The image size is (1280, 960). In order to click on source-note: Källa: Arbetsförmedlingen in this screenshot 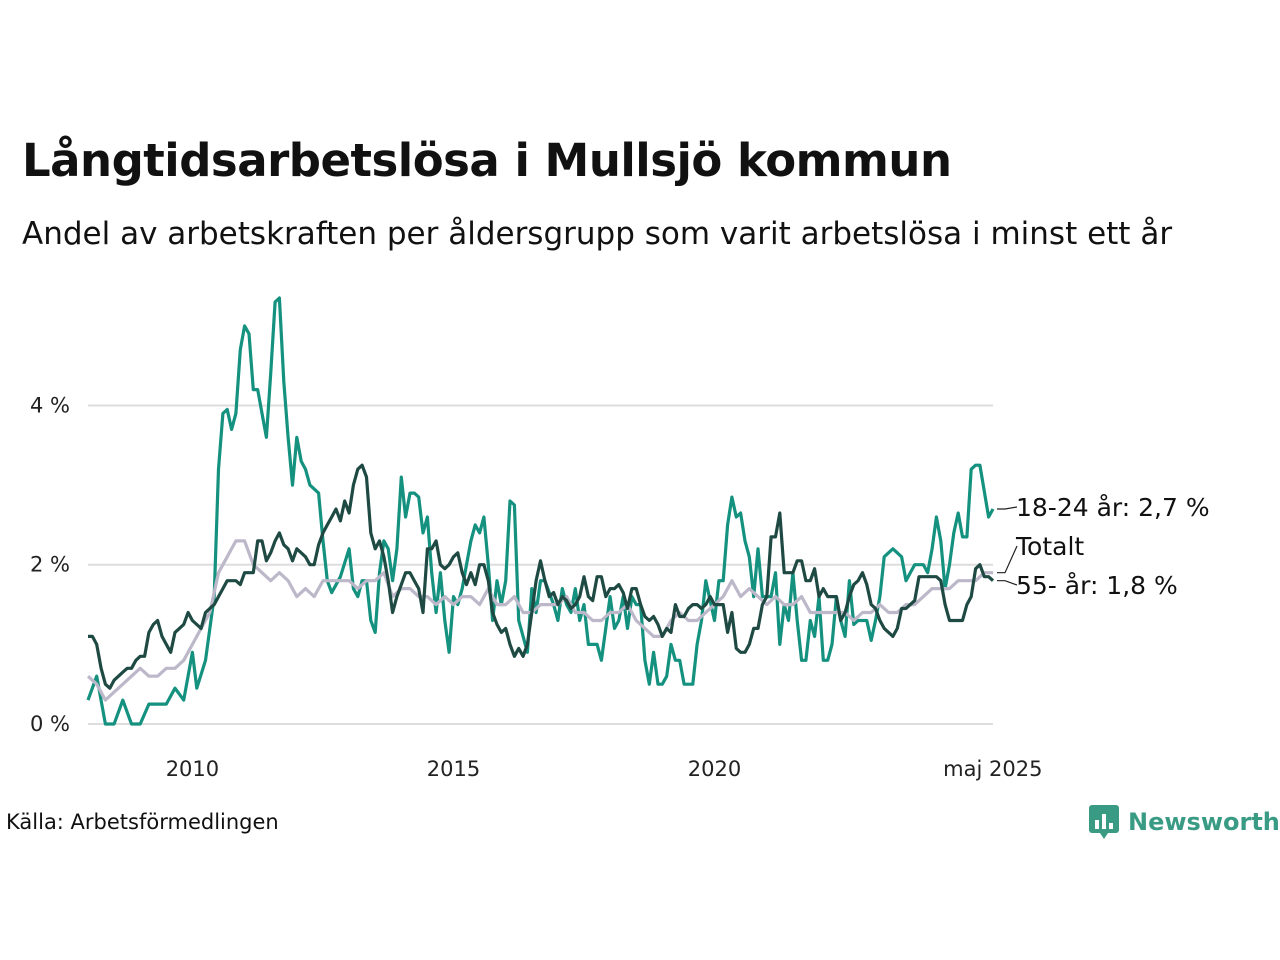, I will do `click(142, 822)`.